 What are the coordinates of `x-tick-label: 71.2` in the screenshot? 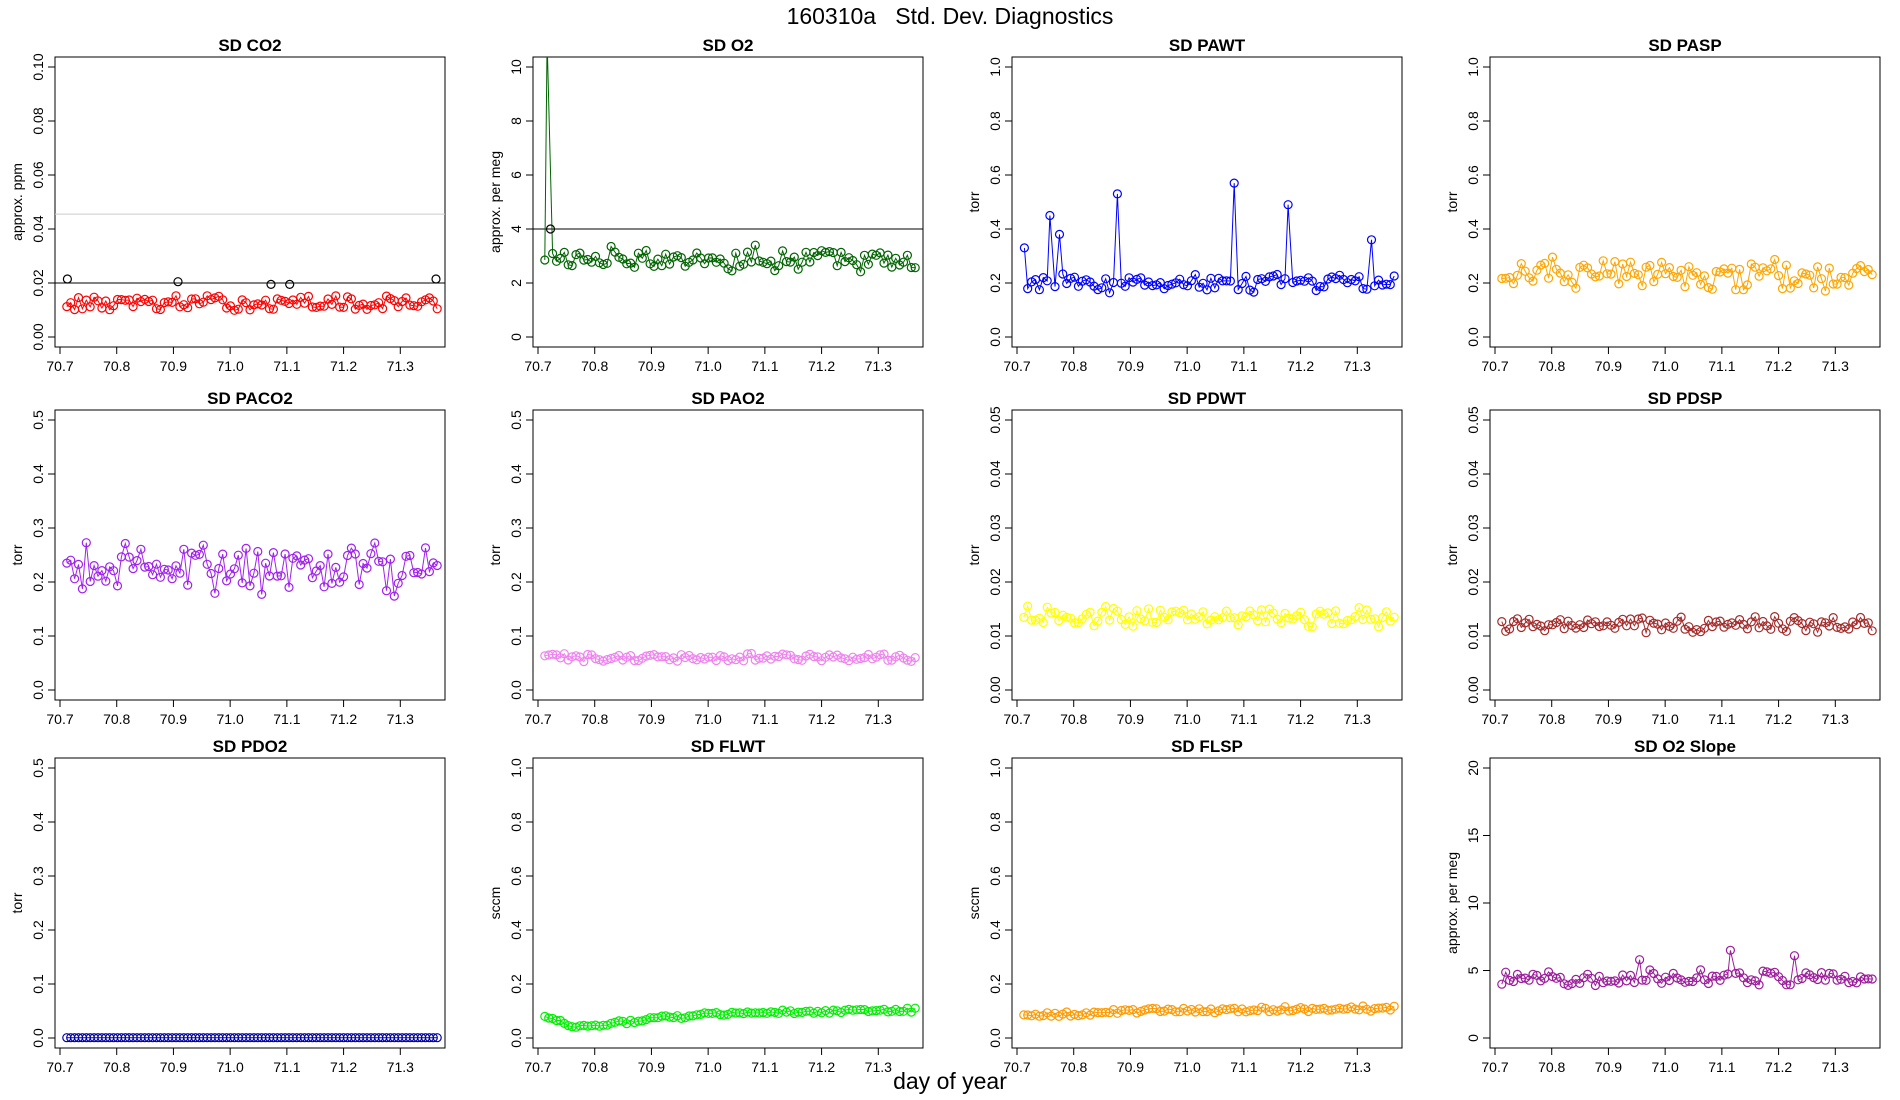 It's located at (1778, 719).